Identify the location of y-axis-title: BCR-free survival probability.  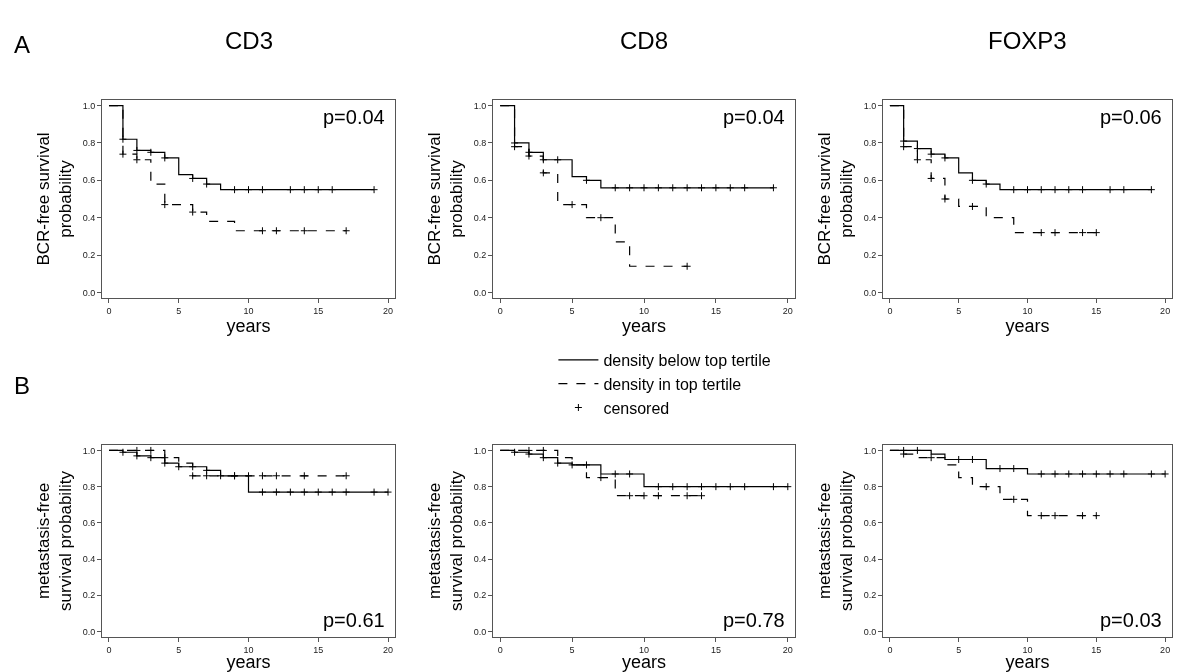
(446, 199).